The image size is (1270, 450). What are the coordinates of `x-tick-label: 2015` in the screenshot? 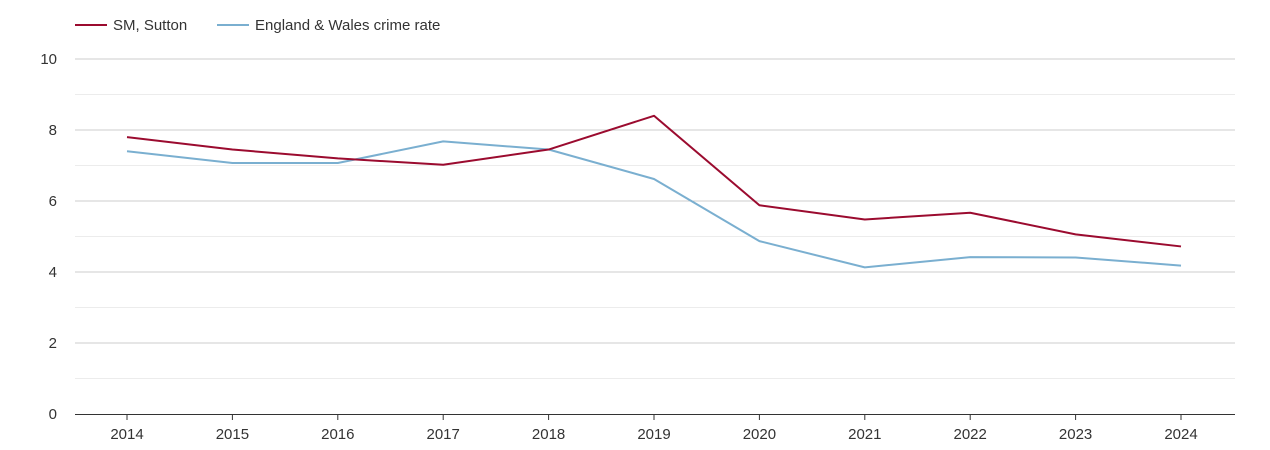 It's located at (232, 434).